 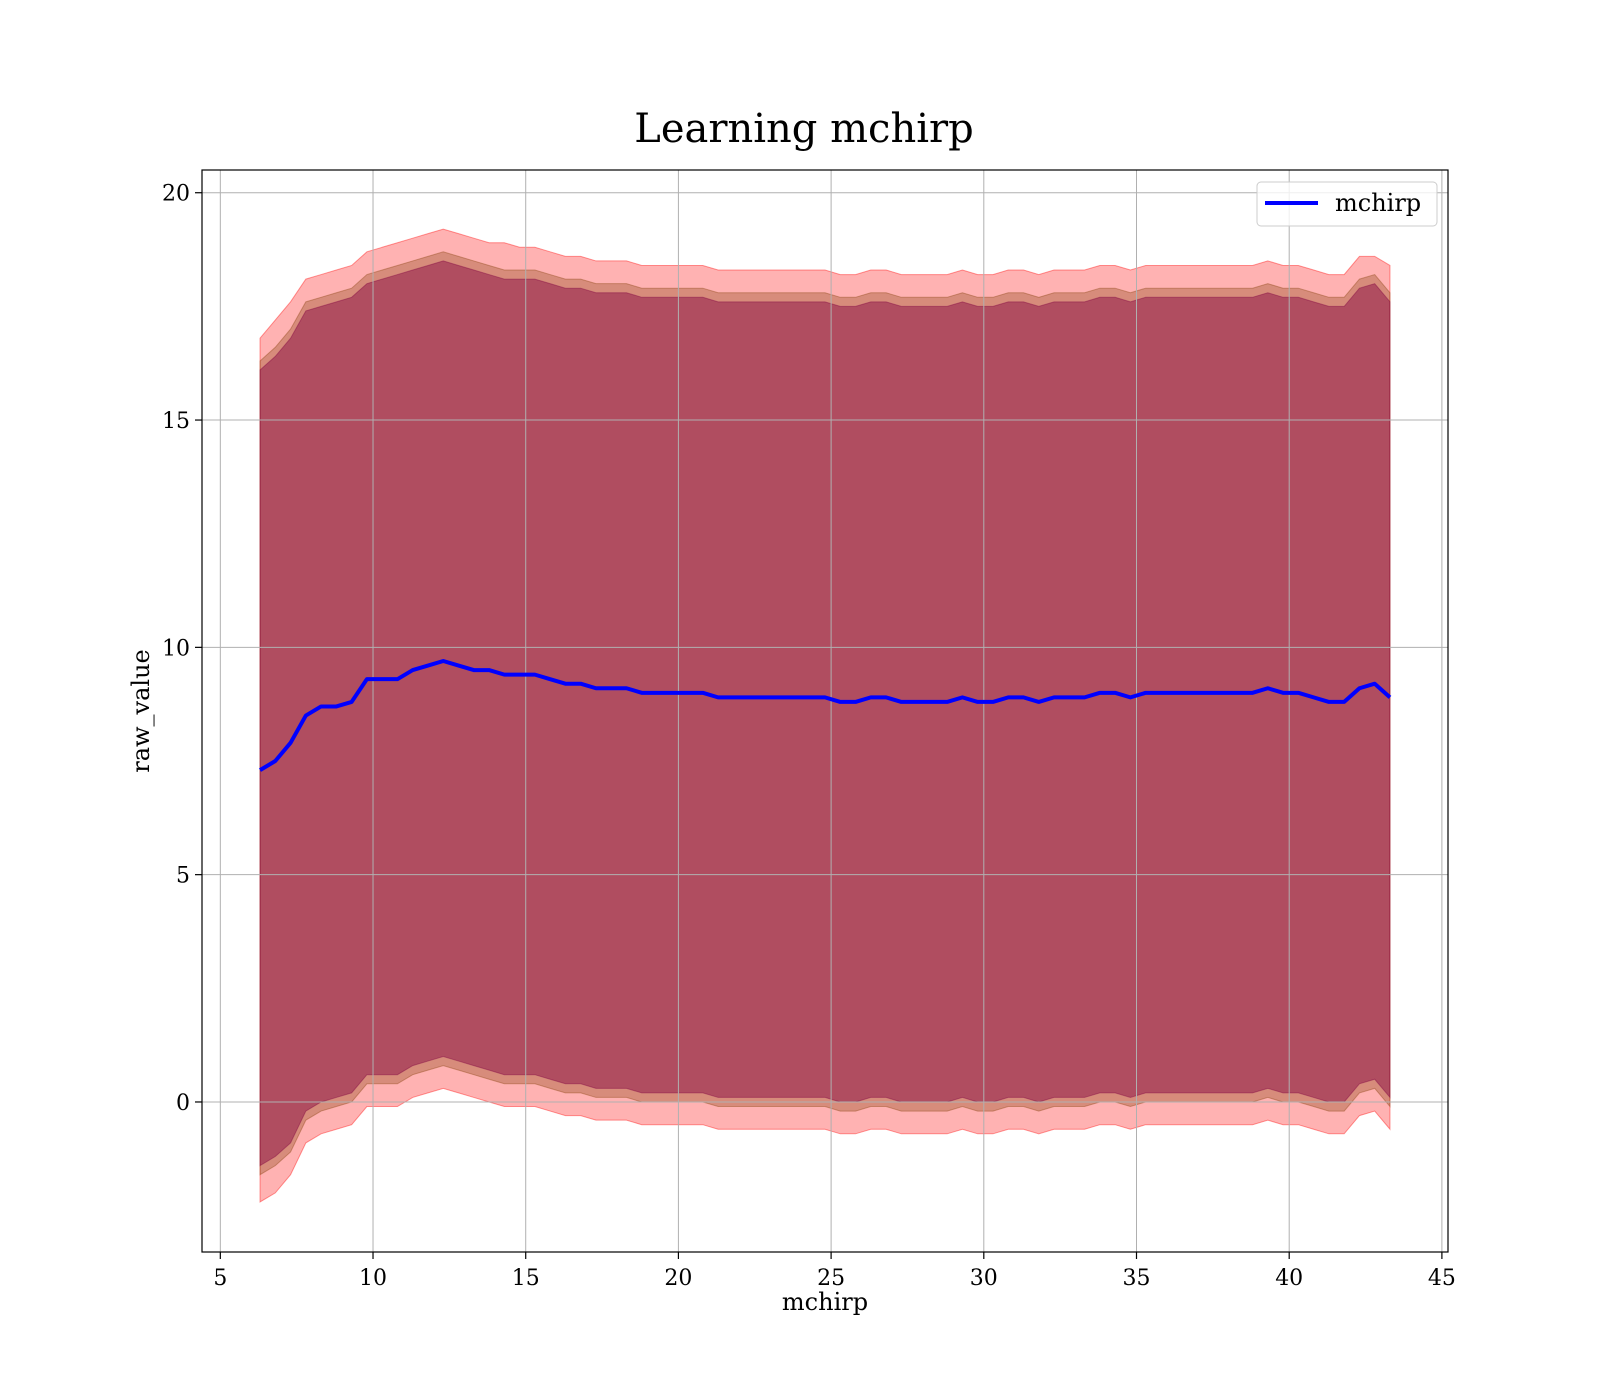 What do you see at coordinates (678, 1278) in the screenshot?
I see `x-tick-label-20: 20` at bounding box center [678, 1278].